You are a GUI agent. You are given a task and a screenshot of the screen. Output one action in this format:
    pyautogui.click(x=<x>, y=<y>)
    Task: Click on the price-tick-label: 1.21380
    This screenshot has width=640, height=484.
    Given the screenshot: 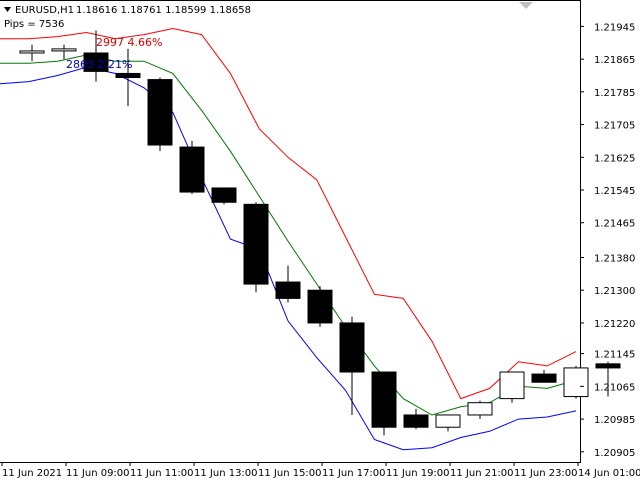 What is the action you would take?
    pyautogui.click(x=614, y=258)
    